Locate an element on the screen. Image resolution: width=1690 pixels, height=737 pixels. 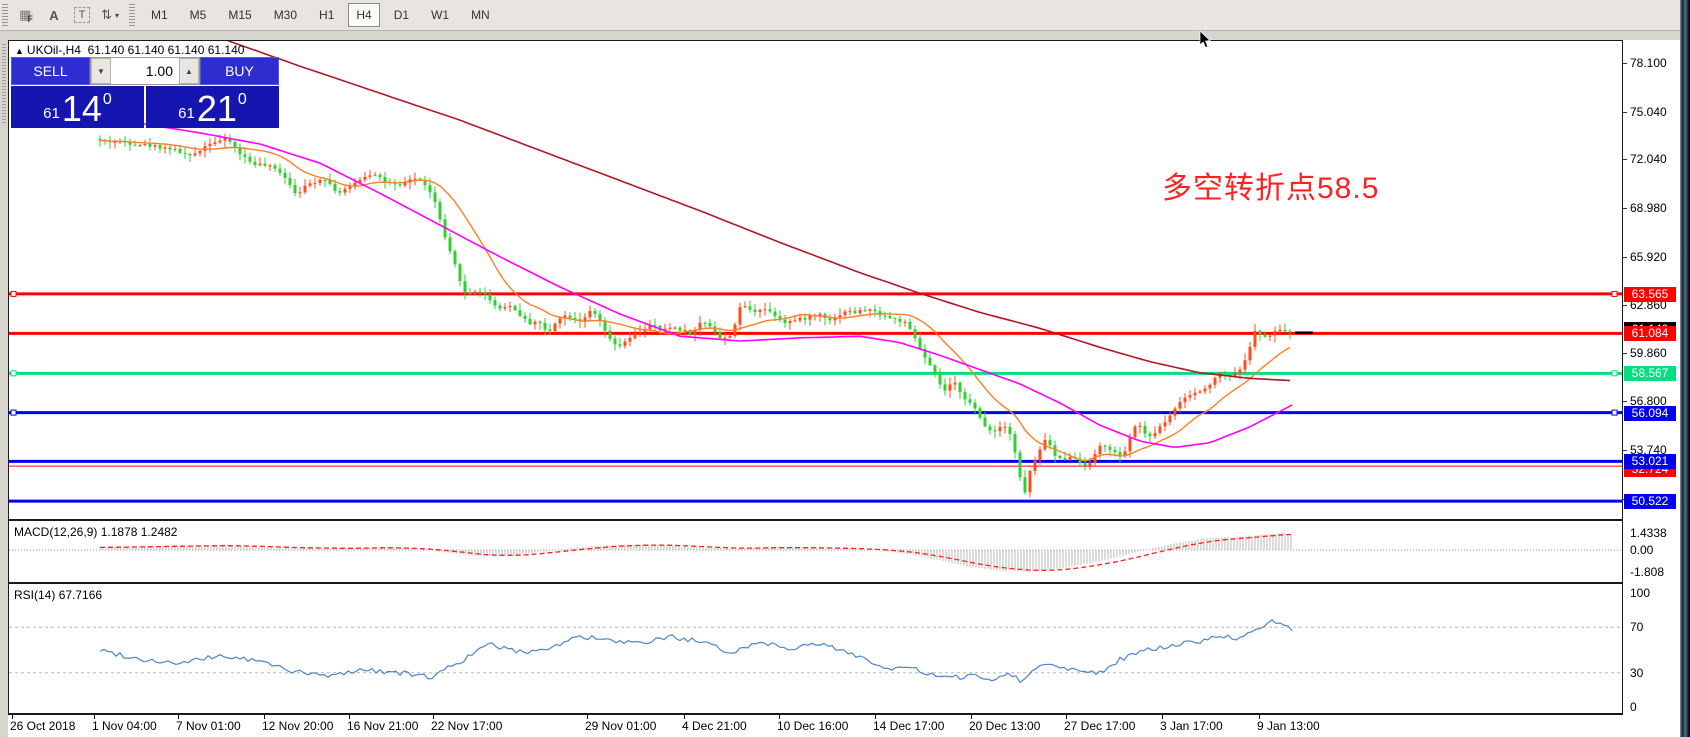
volume-up-button: ▲ is located at coordinates (189, 71).